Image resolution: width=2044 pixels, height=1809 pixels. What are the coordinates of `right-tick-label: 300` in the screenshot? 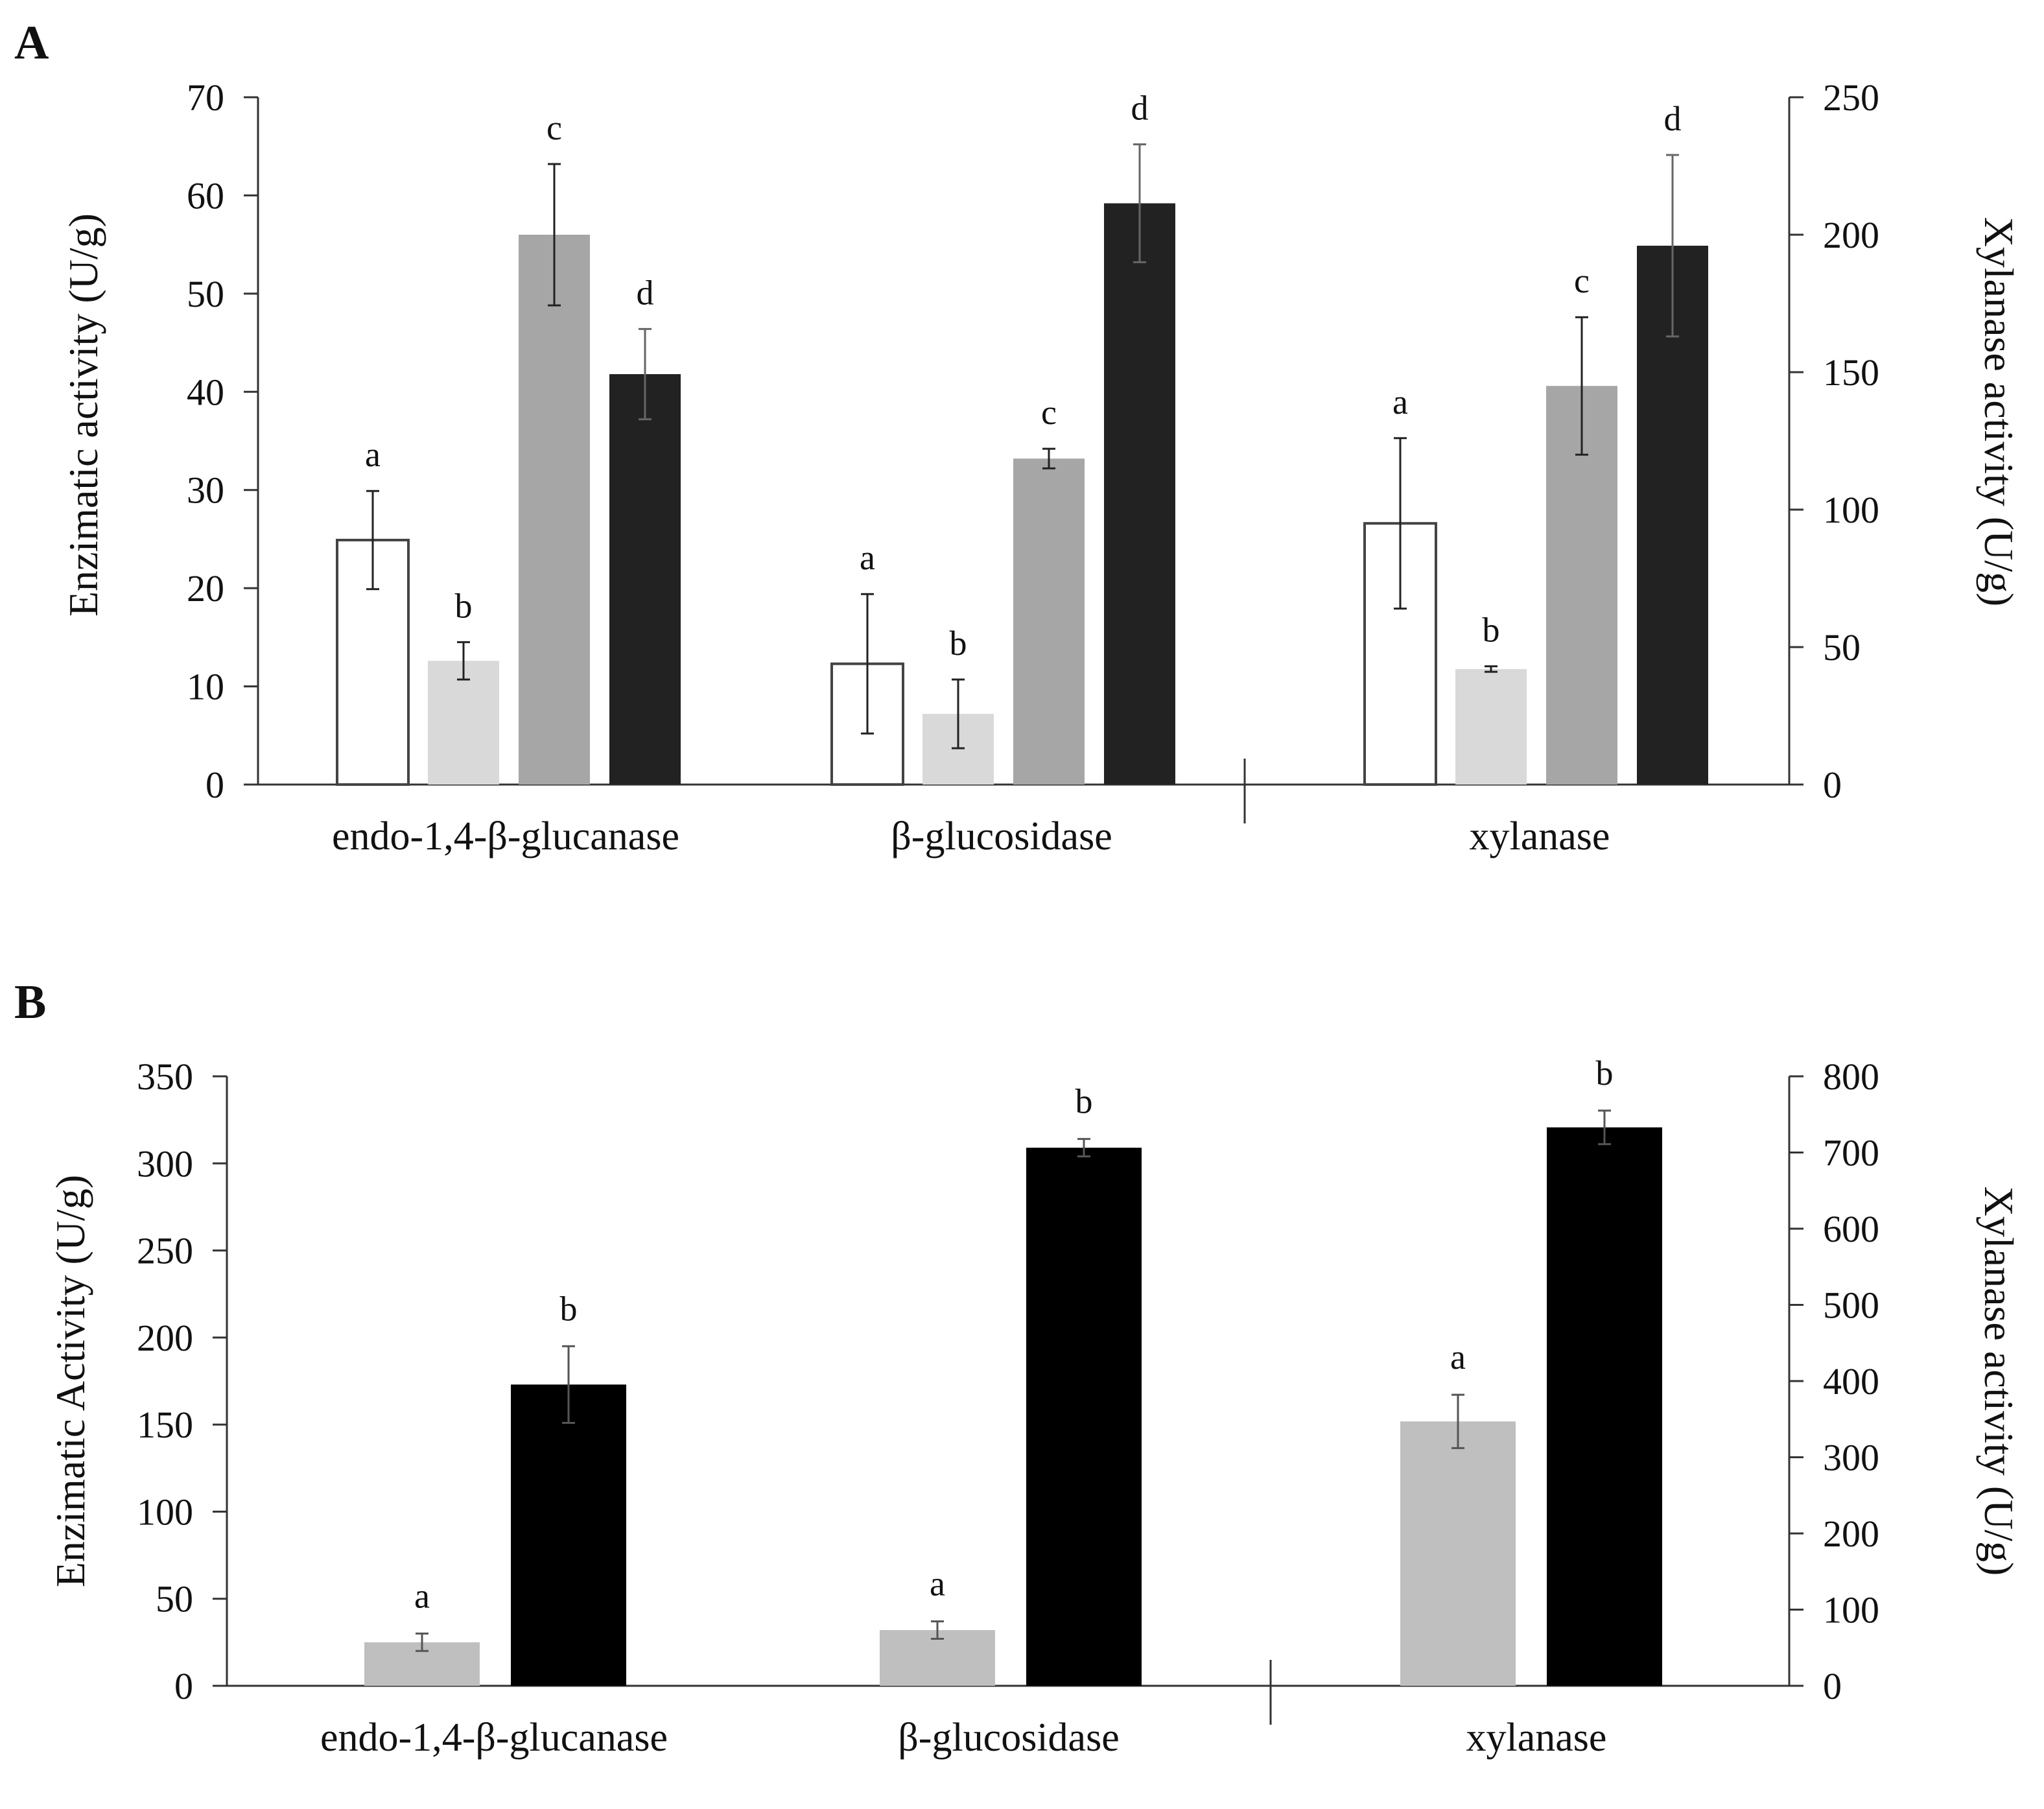 It's located at (1851, 1458).